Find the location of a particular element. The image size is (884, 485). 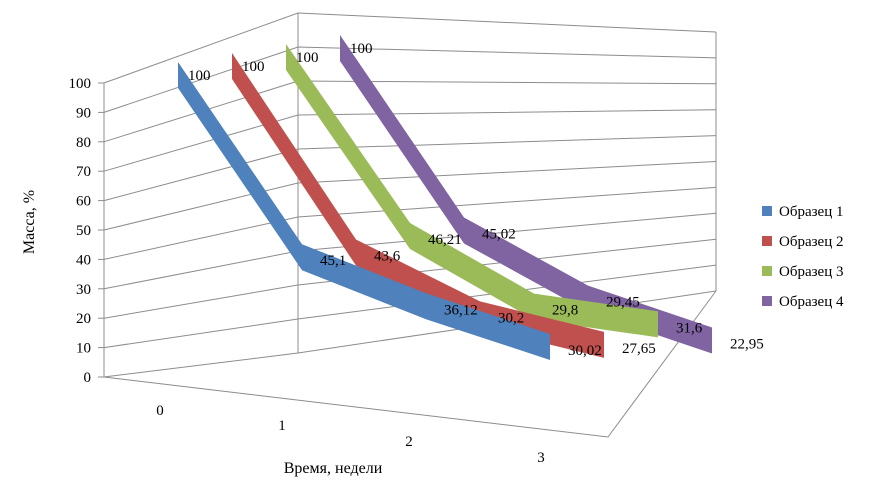

x-tick-label: 2 is located at coordinates (409, 442).